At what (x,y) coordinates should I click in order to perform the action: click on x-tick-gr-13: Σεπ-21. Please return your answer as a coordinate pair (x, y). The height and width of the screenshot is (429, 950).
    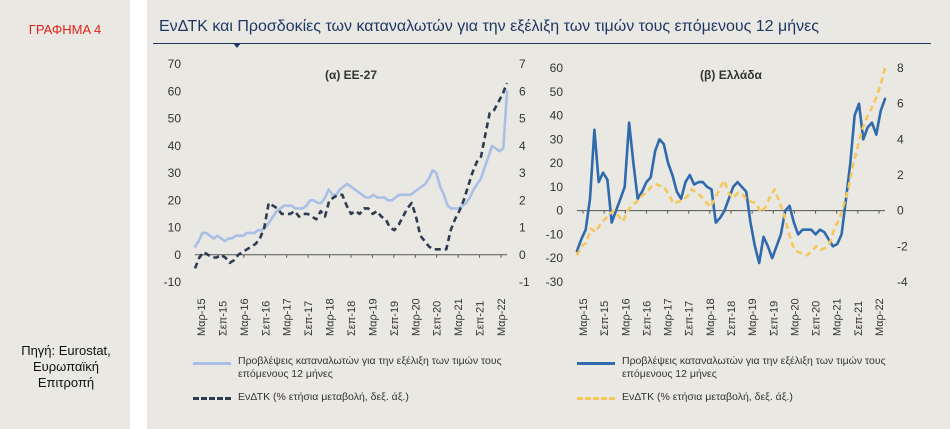
    Looking at the image, I should click on (859, 318).